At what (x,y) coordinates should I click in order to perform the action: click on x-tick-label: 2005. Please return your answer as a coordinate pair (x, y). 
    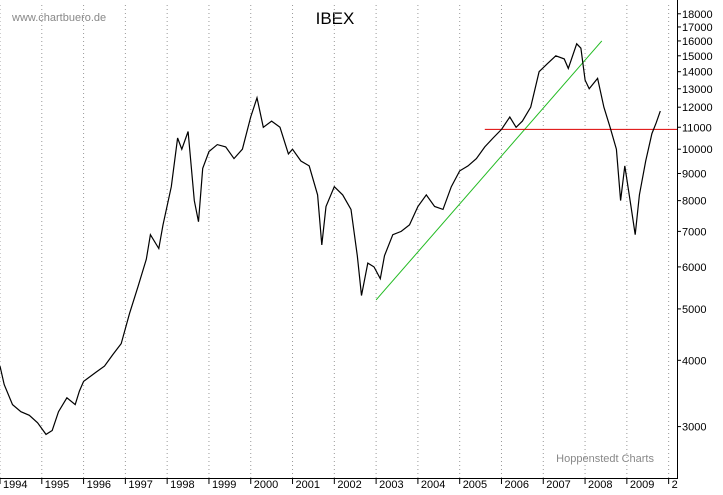
    Looking at the image, I should click on (475, 484).